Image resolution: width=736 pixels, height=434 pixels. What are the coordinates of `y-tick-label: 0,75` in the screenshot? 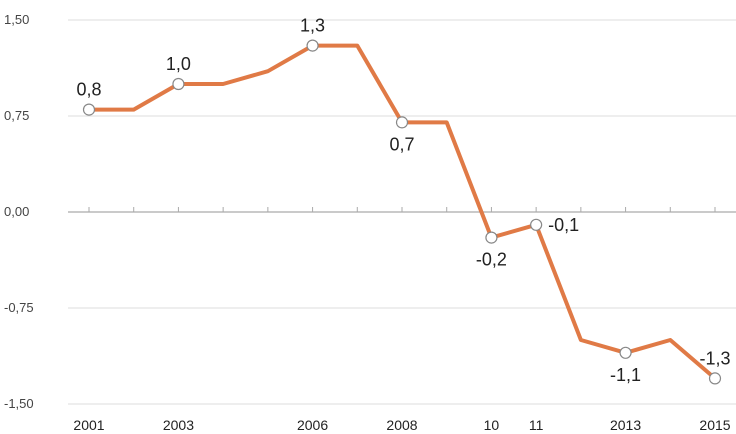 It's located at (16, 115).